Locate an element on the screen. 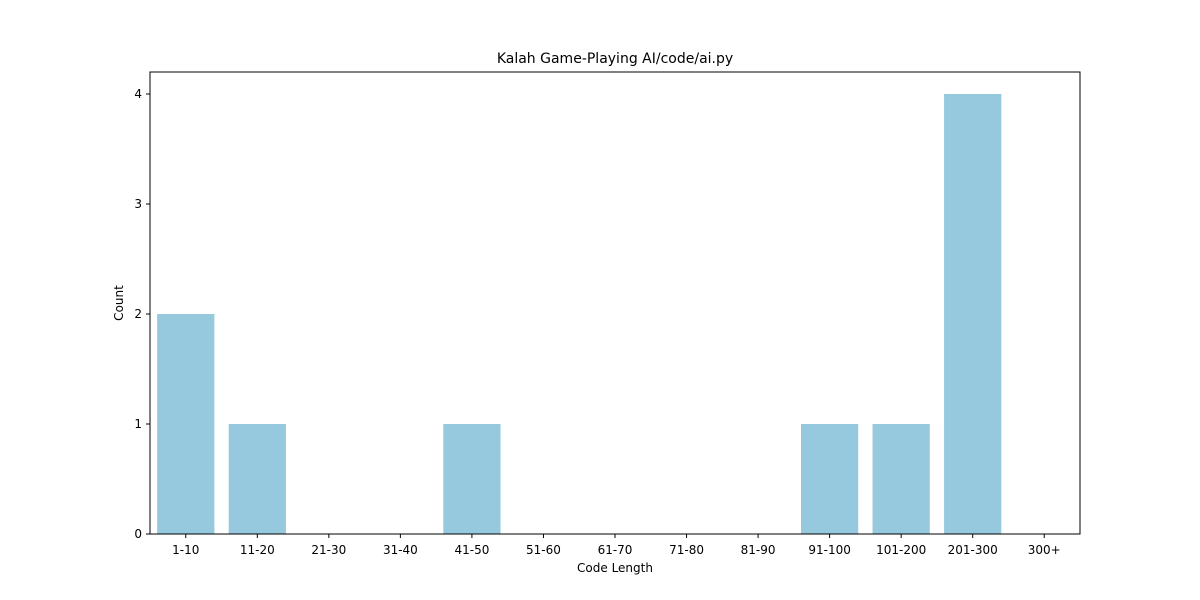 Image resolution: width=1200 pixels, height=600 pixels. x-tick-label: 91-100 is located at coordinates (829, 550).